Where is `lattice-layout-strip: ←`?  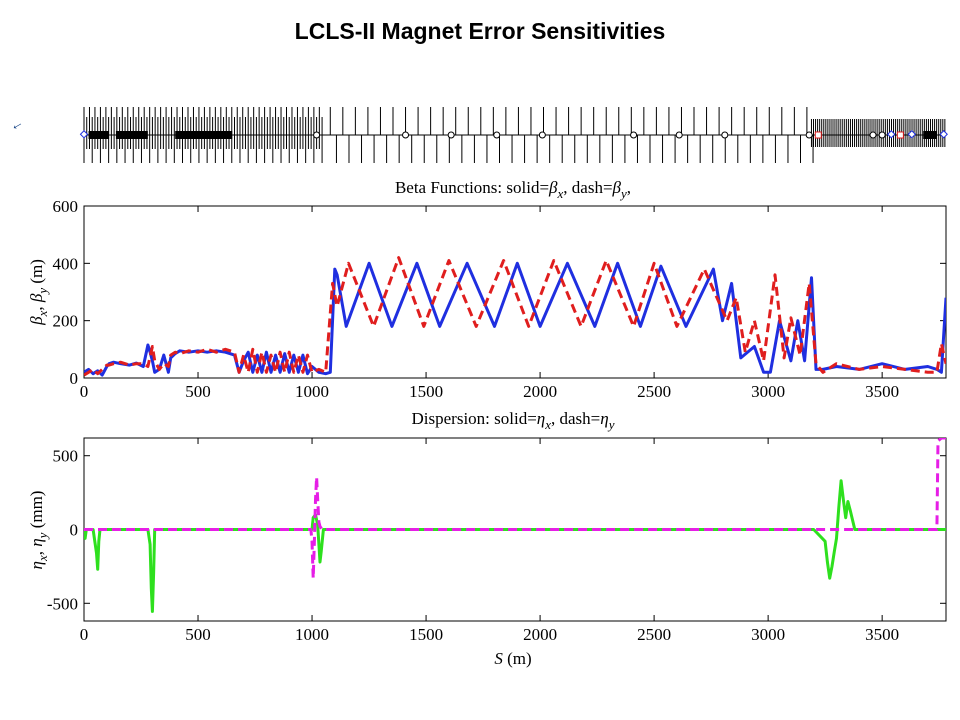 lattice-layout-strip: ← is located at coordinates (477, 135).